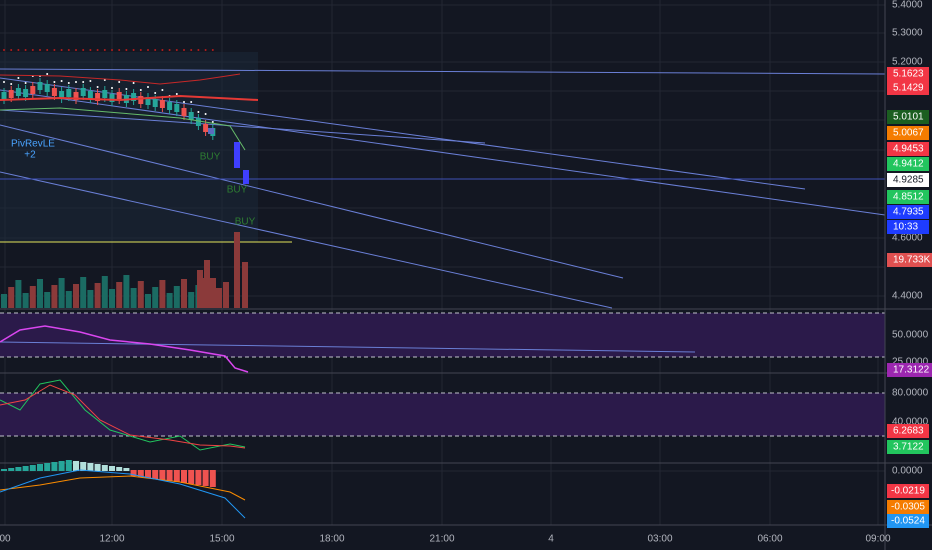  Describe the element at coordinates (908, 117) in the screenshot. I see `price-badge-label: 5.0101` at that location.